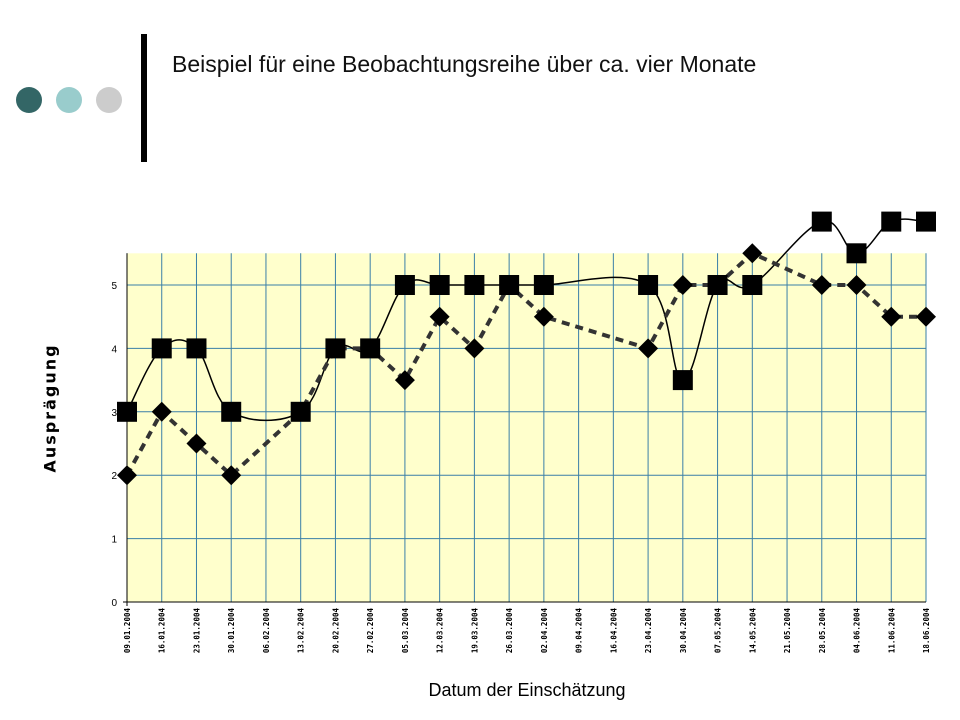 This screenshot has height=720, width=960. I want to click on decorative-dot-gray, so click(109, 100).